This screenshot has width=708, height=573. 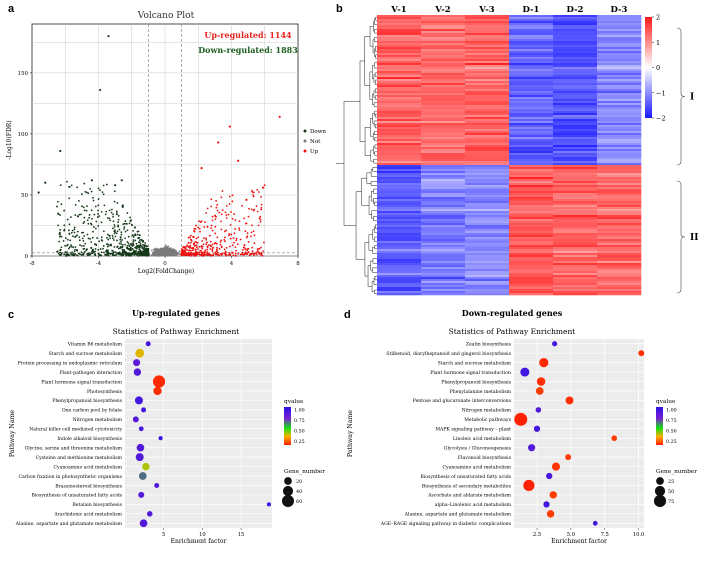 I want to click on pathway-label: Nitrogen metabolism, so click(x=487, y=411).